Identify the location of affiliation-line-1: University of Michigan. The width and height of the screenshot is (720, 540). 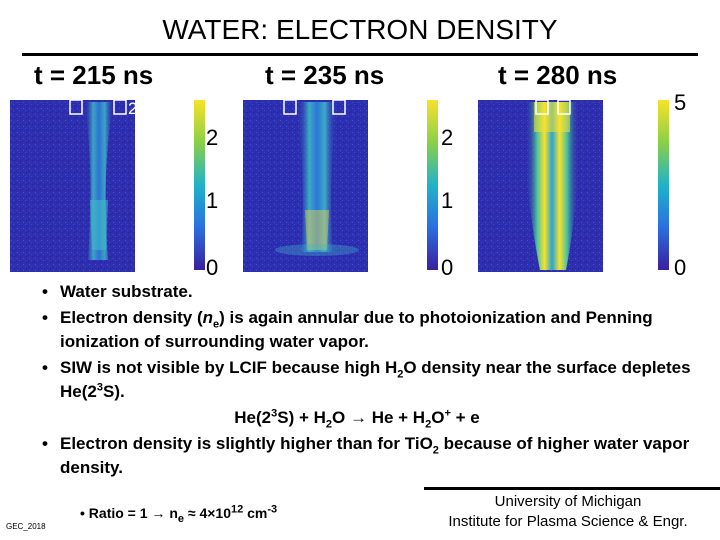
(568, 501).